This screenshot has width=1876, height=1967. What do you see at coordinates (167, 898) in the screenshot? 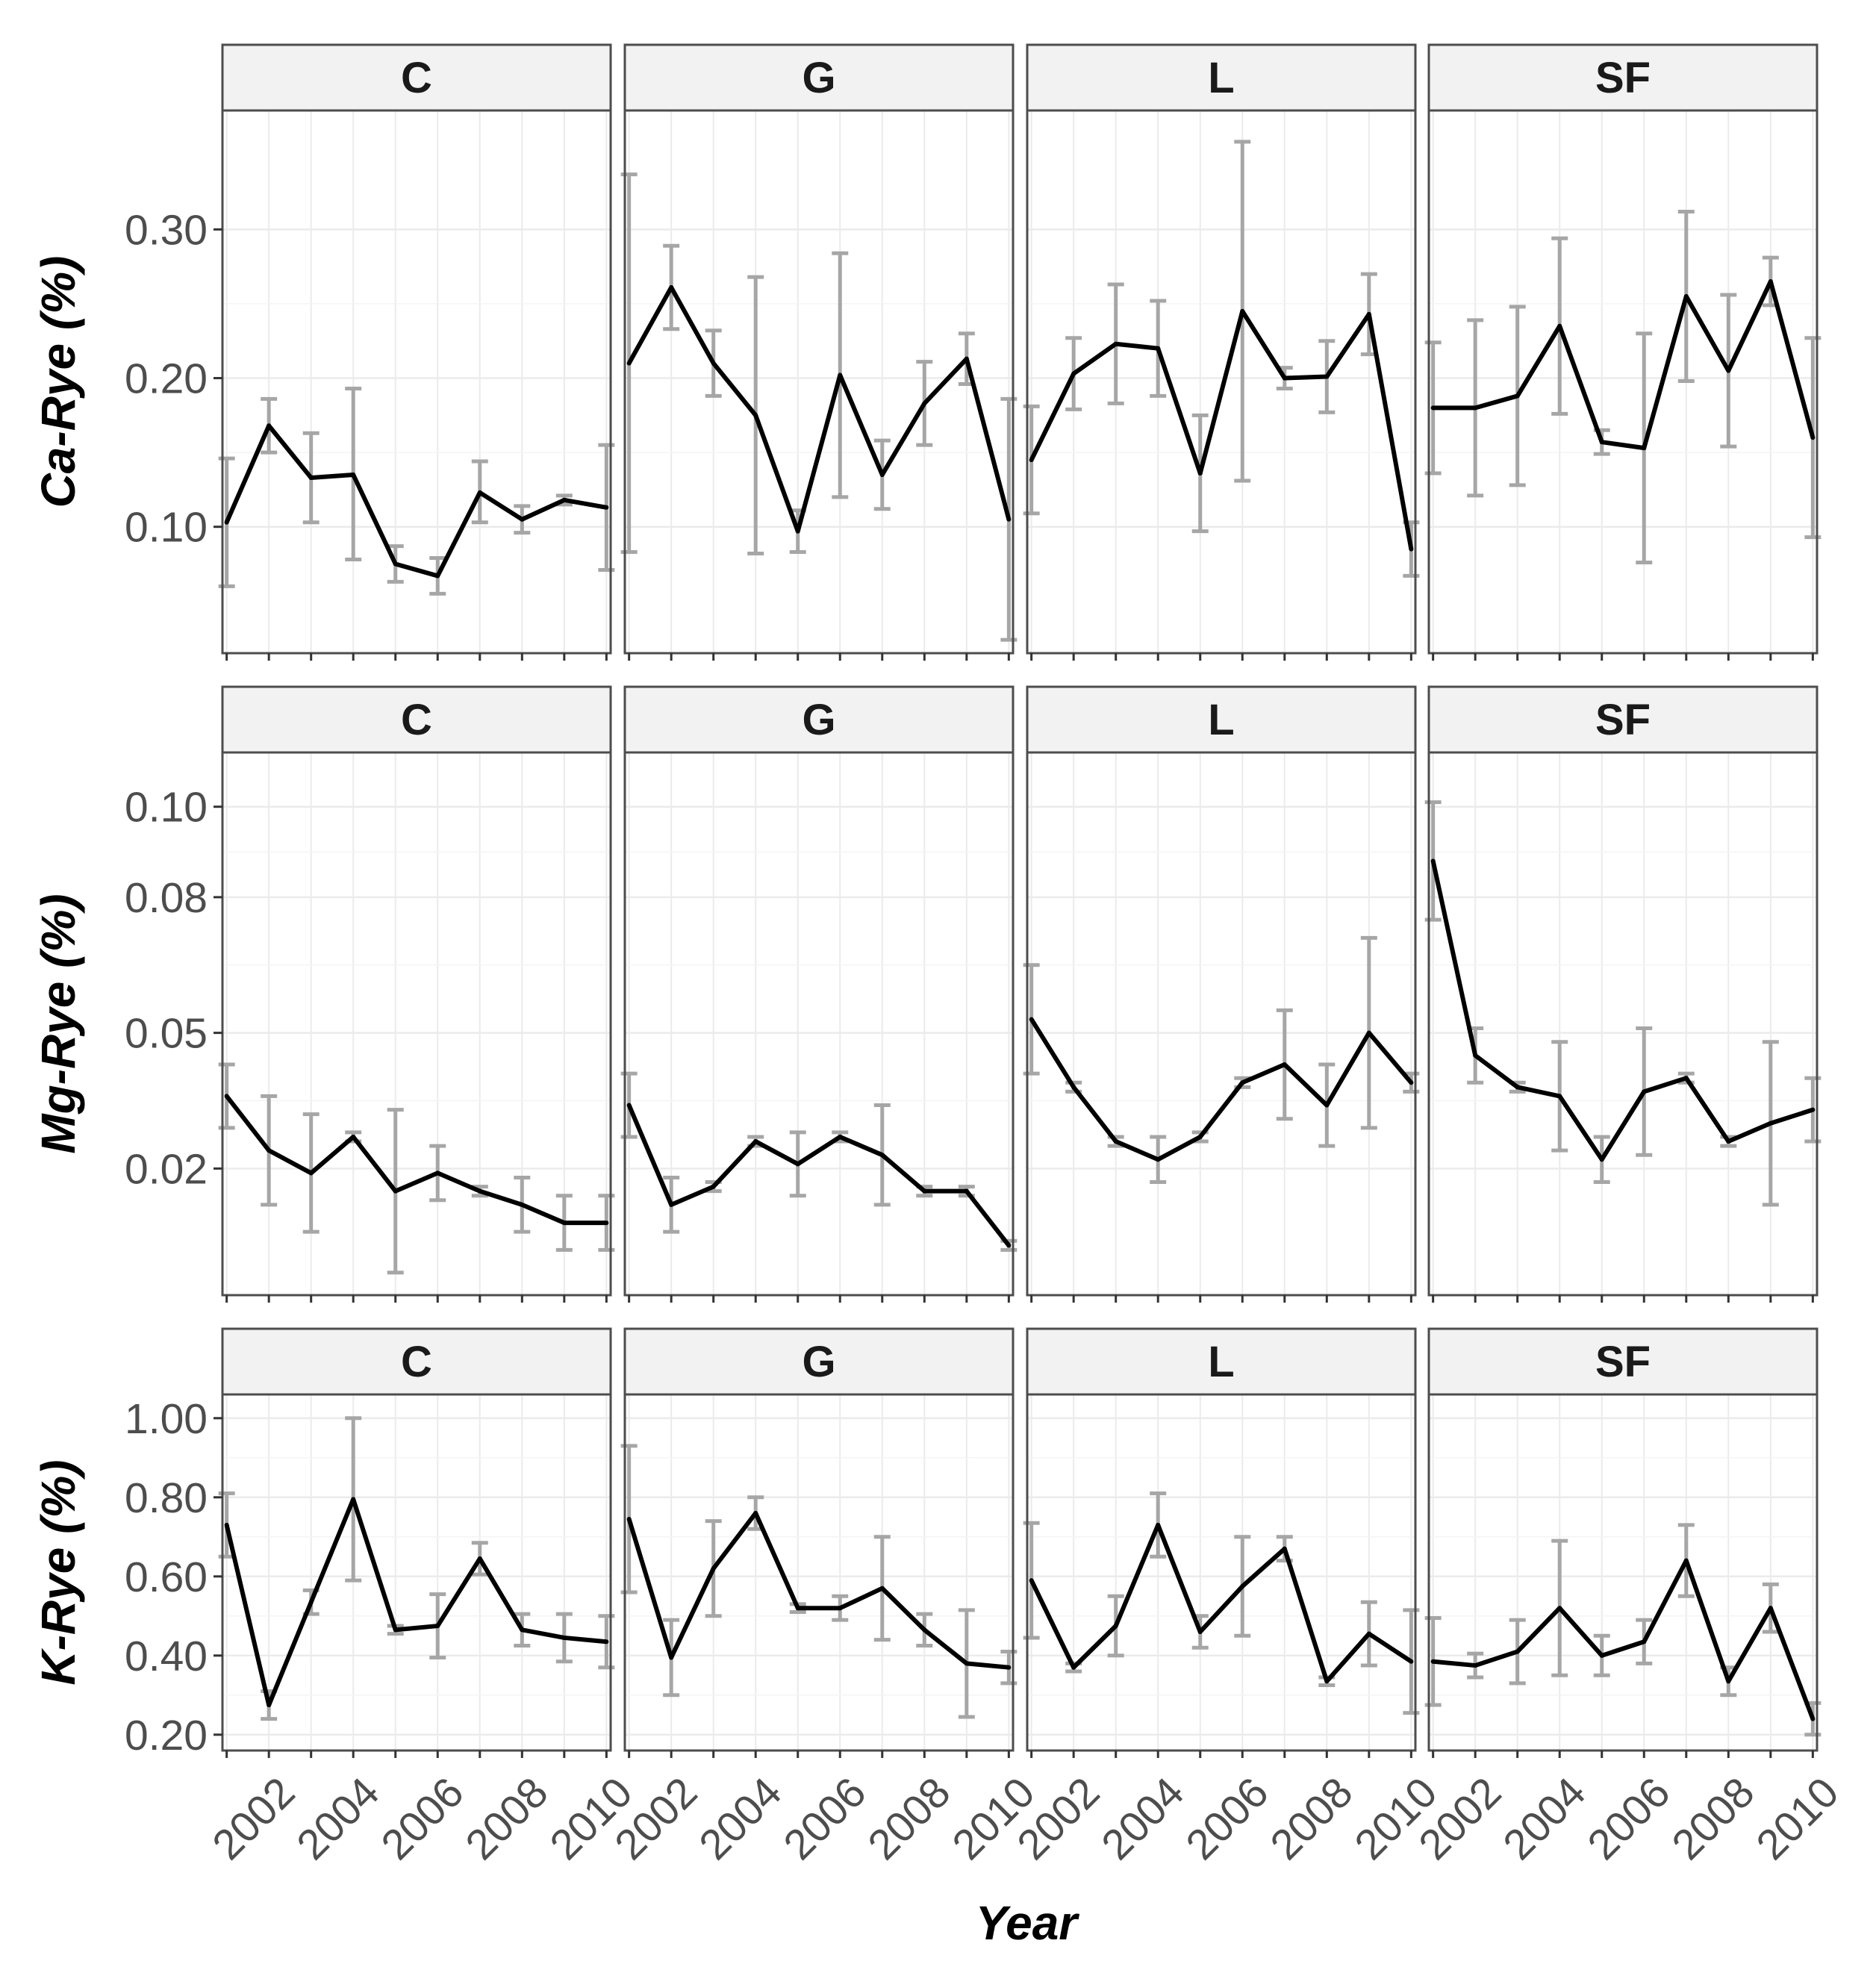
I see `y-tick-label: 0.08` at bounding box center [167, 898].